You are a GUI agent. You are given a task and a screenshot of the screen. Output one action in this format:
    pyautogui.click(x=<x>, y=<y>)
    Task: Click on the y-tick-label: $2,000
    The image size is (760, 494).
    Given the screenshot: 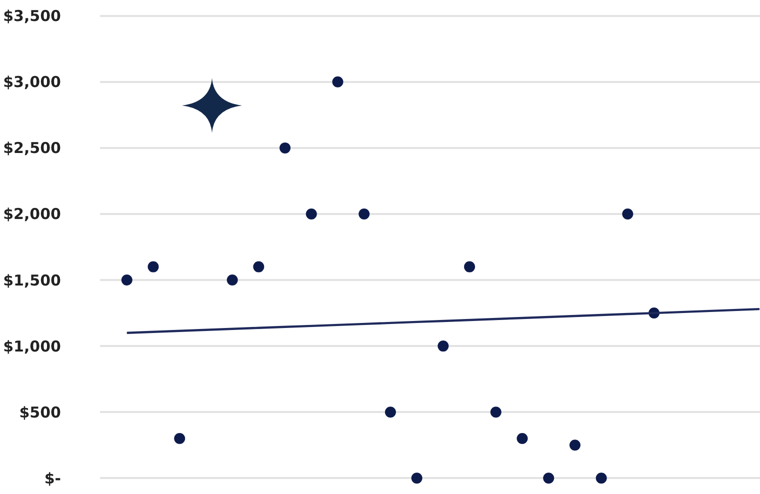 What is the action you would take?
    pyautogui.click(x=32, y=214)
    